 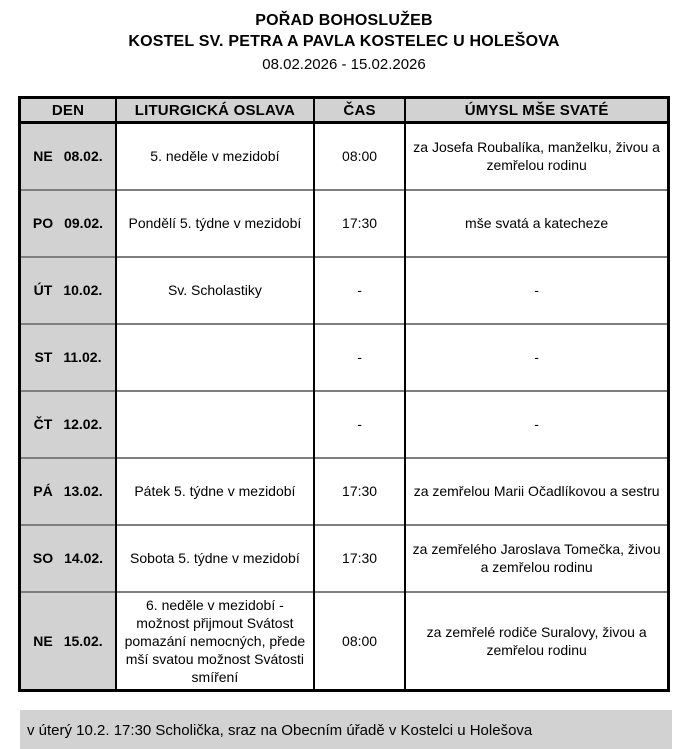 What do you see at coordinates (214, 222) in the screenshot?
I see `celebration-cell: Pondělí 5. týdne v mezidobí` at bounding box center [214, 222].